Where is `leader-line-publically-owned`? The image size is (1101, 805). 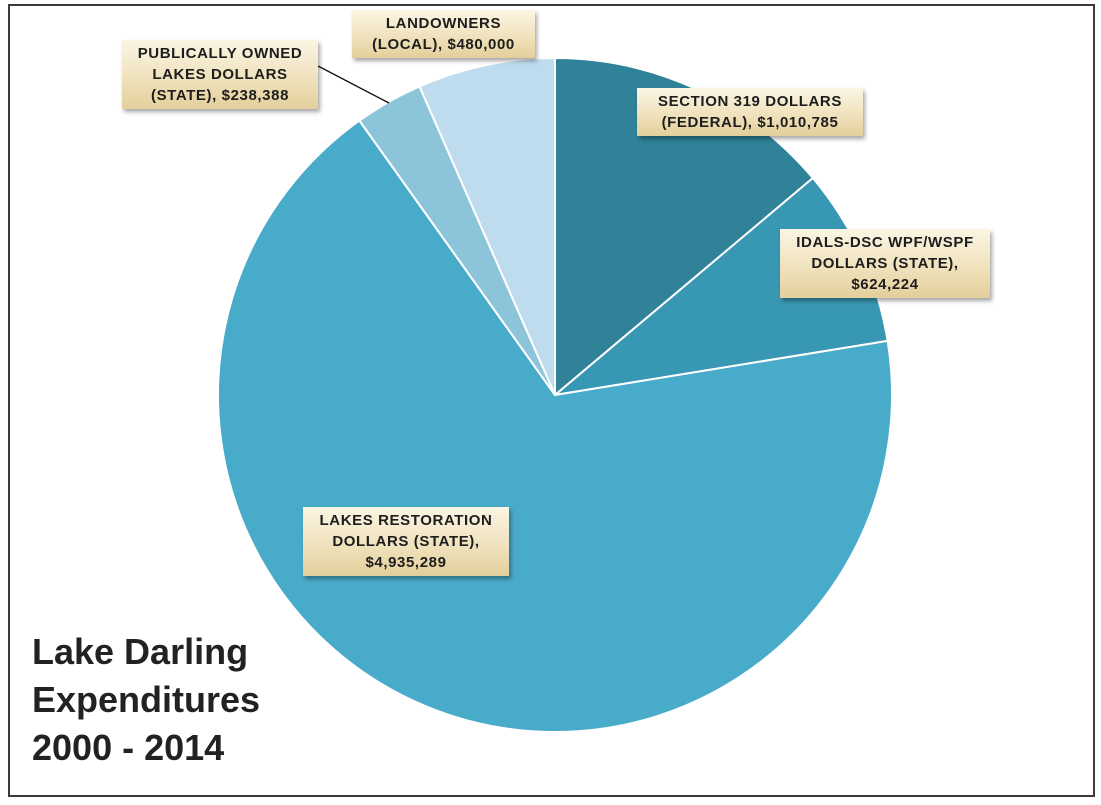
leader-line-publically-owned is located at coordinates (353, 84).